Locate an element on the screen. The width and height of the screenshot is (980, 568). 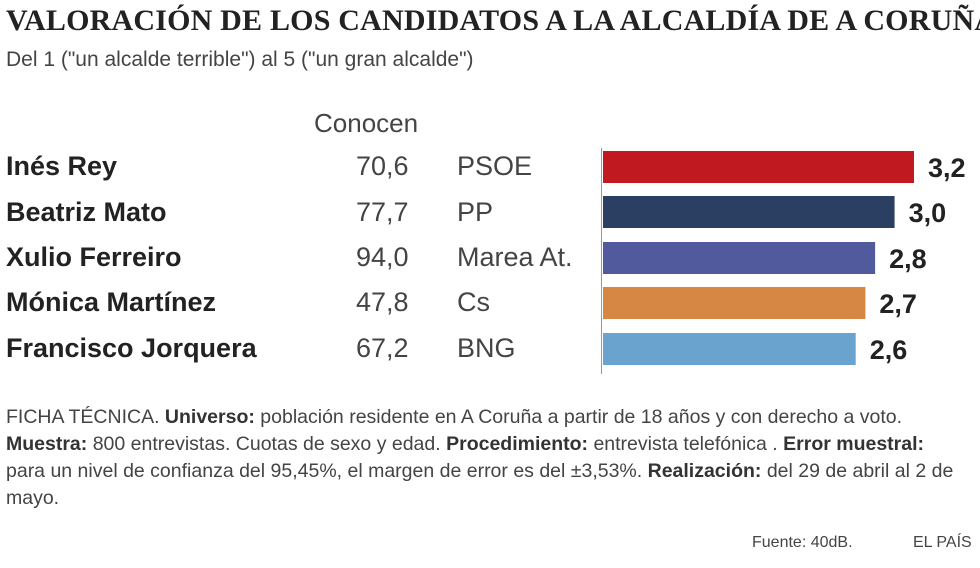
brand-logo: EL PAÍS is located at coordinates (942, 542).